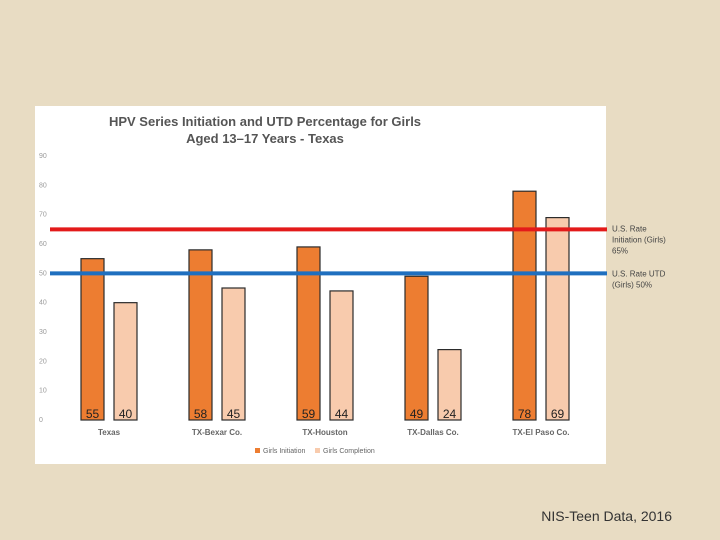  I want to click on category-label: TX-Bexar Co., so click(217, 432).